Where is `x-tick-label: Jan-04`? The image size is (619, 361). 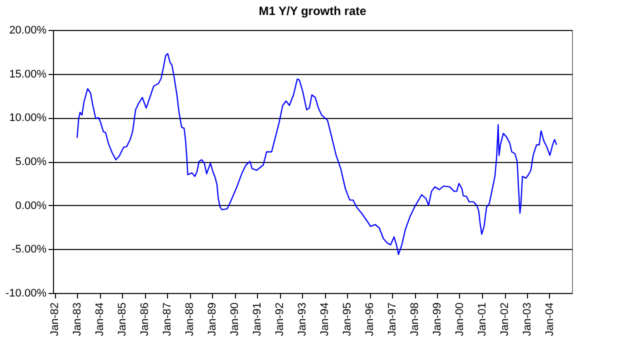 x-tick-label: Jan-04 is located at coordinates (550, 319).